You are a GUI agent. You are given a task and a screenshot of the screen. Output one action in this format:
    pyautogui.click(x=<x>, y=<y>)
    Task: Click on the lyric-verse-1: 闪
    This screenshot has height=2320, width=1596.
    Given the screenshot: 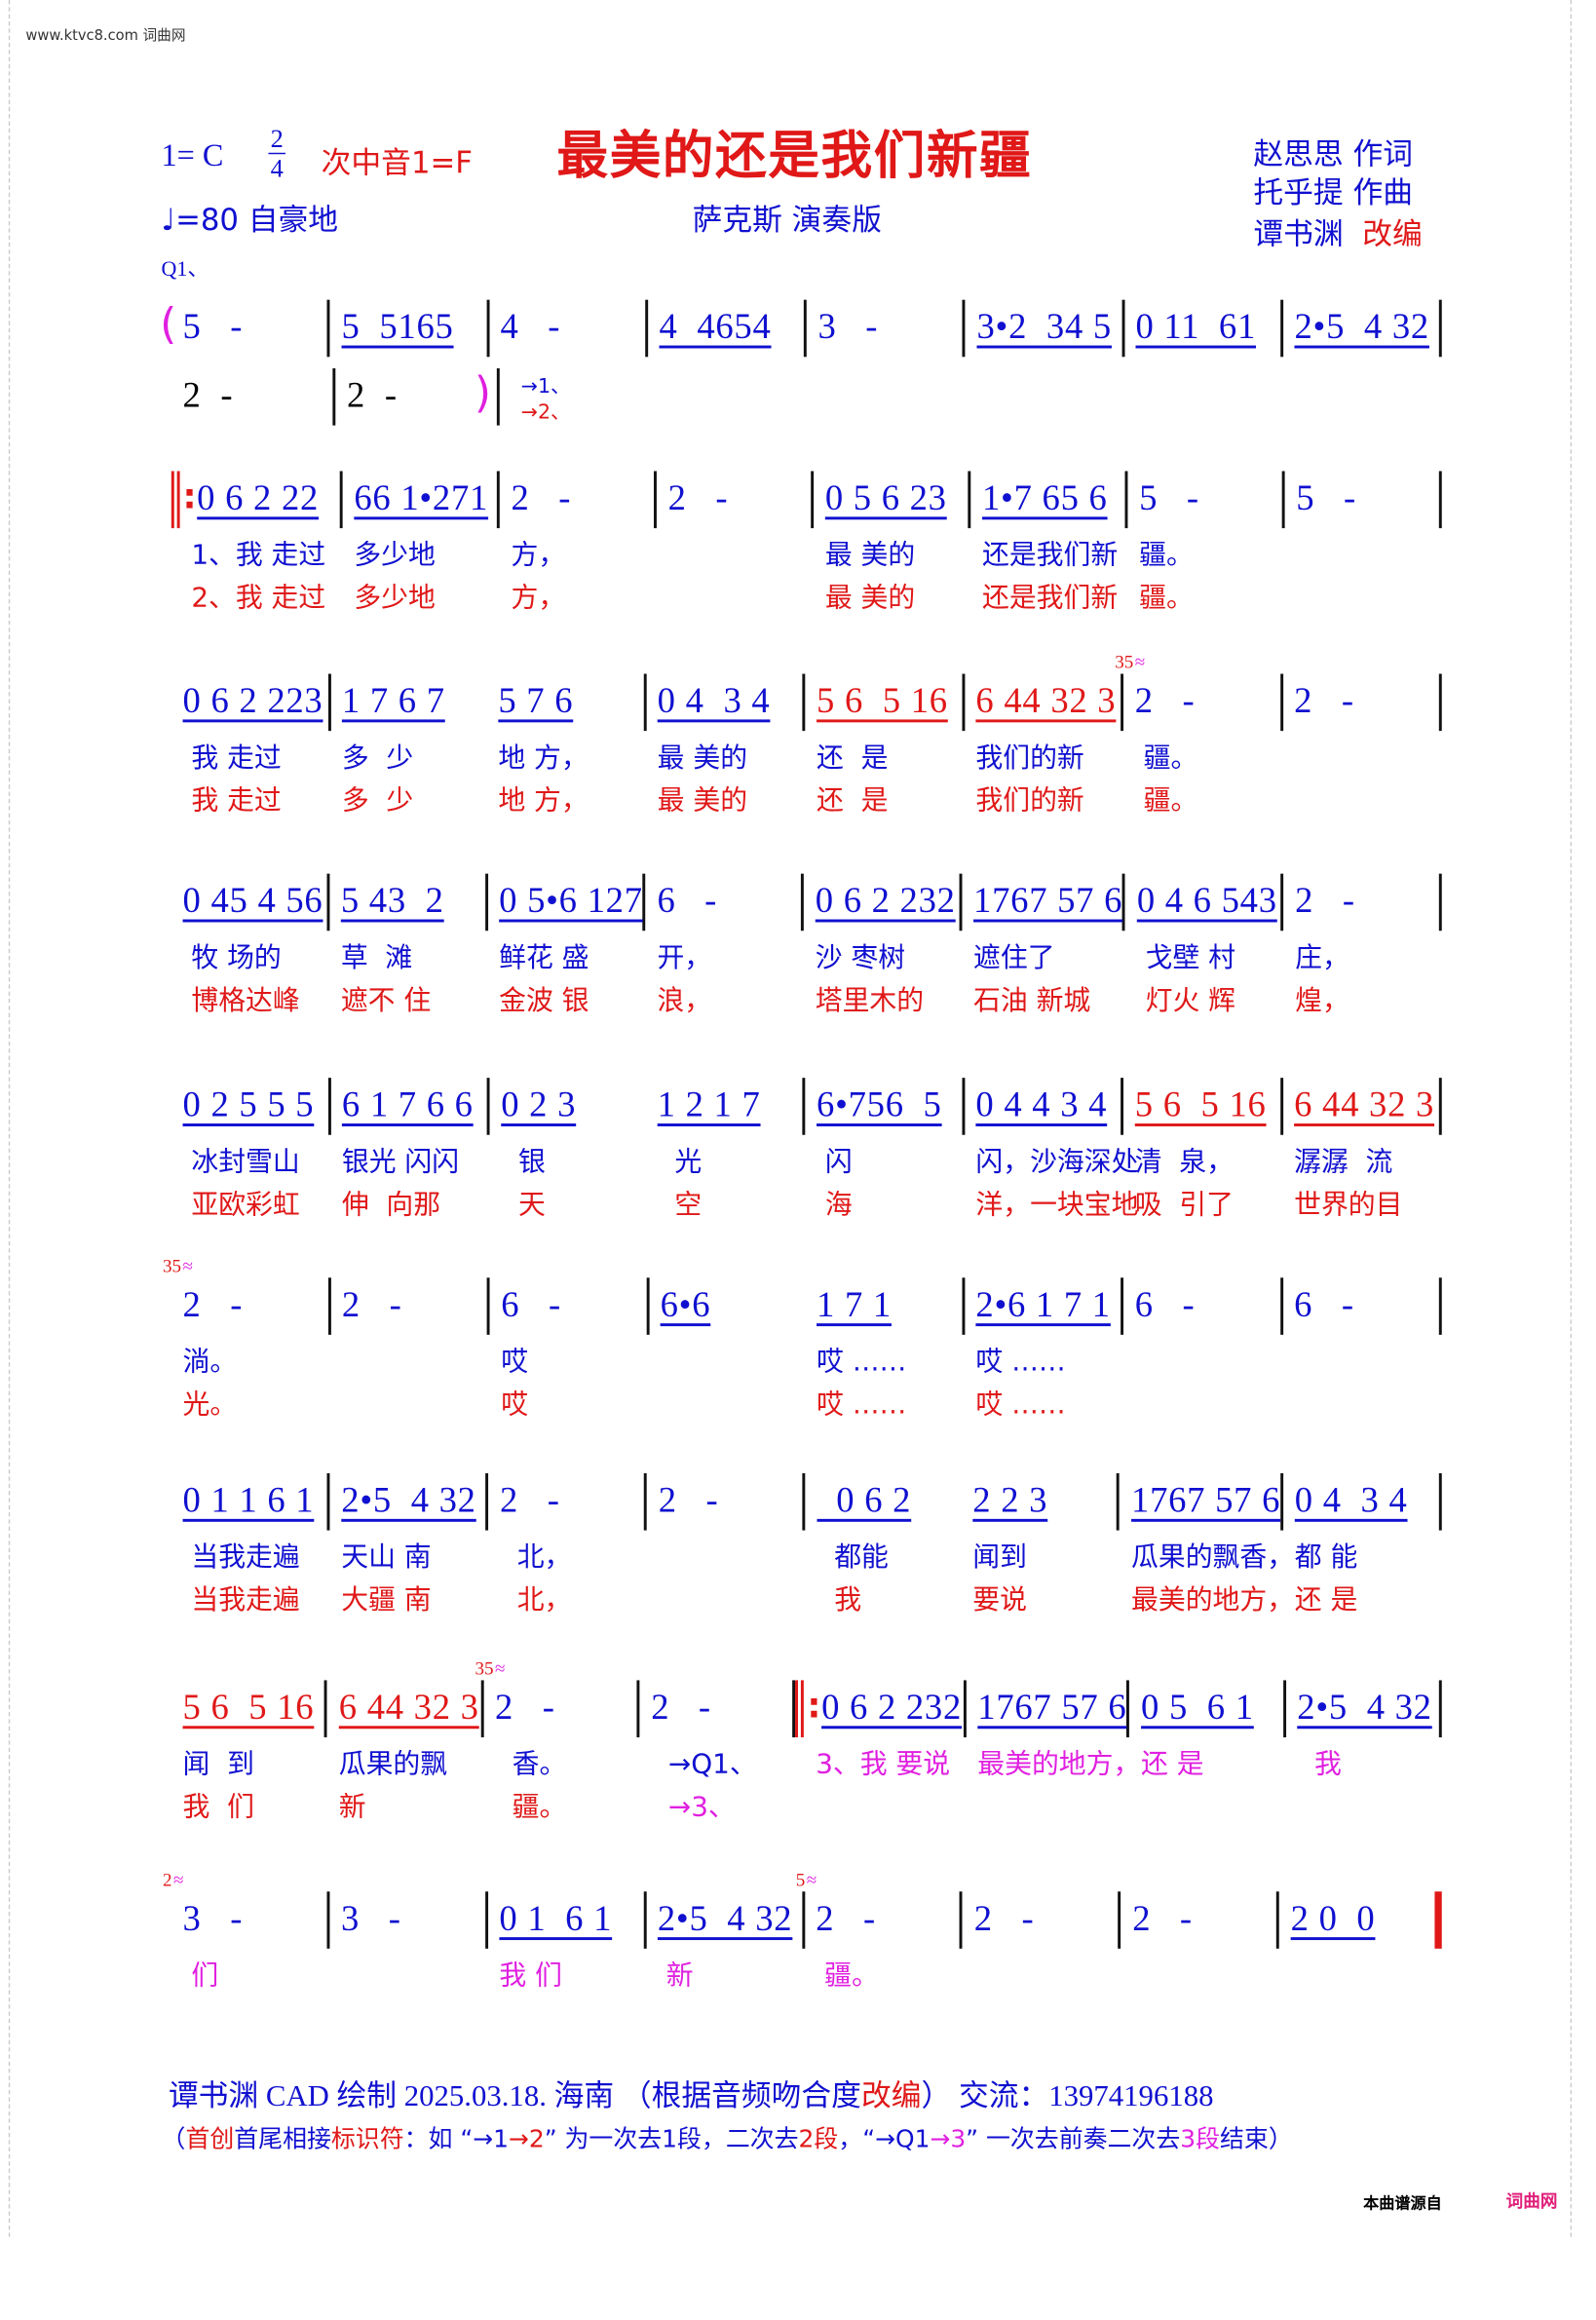 What is the action you would take?
    pyautogui.click(x=835, y=1162)
    